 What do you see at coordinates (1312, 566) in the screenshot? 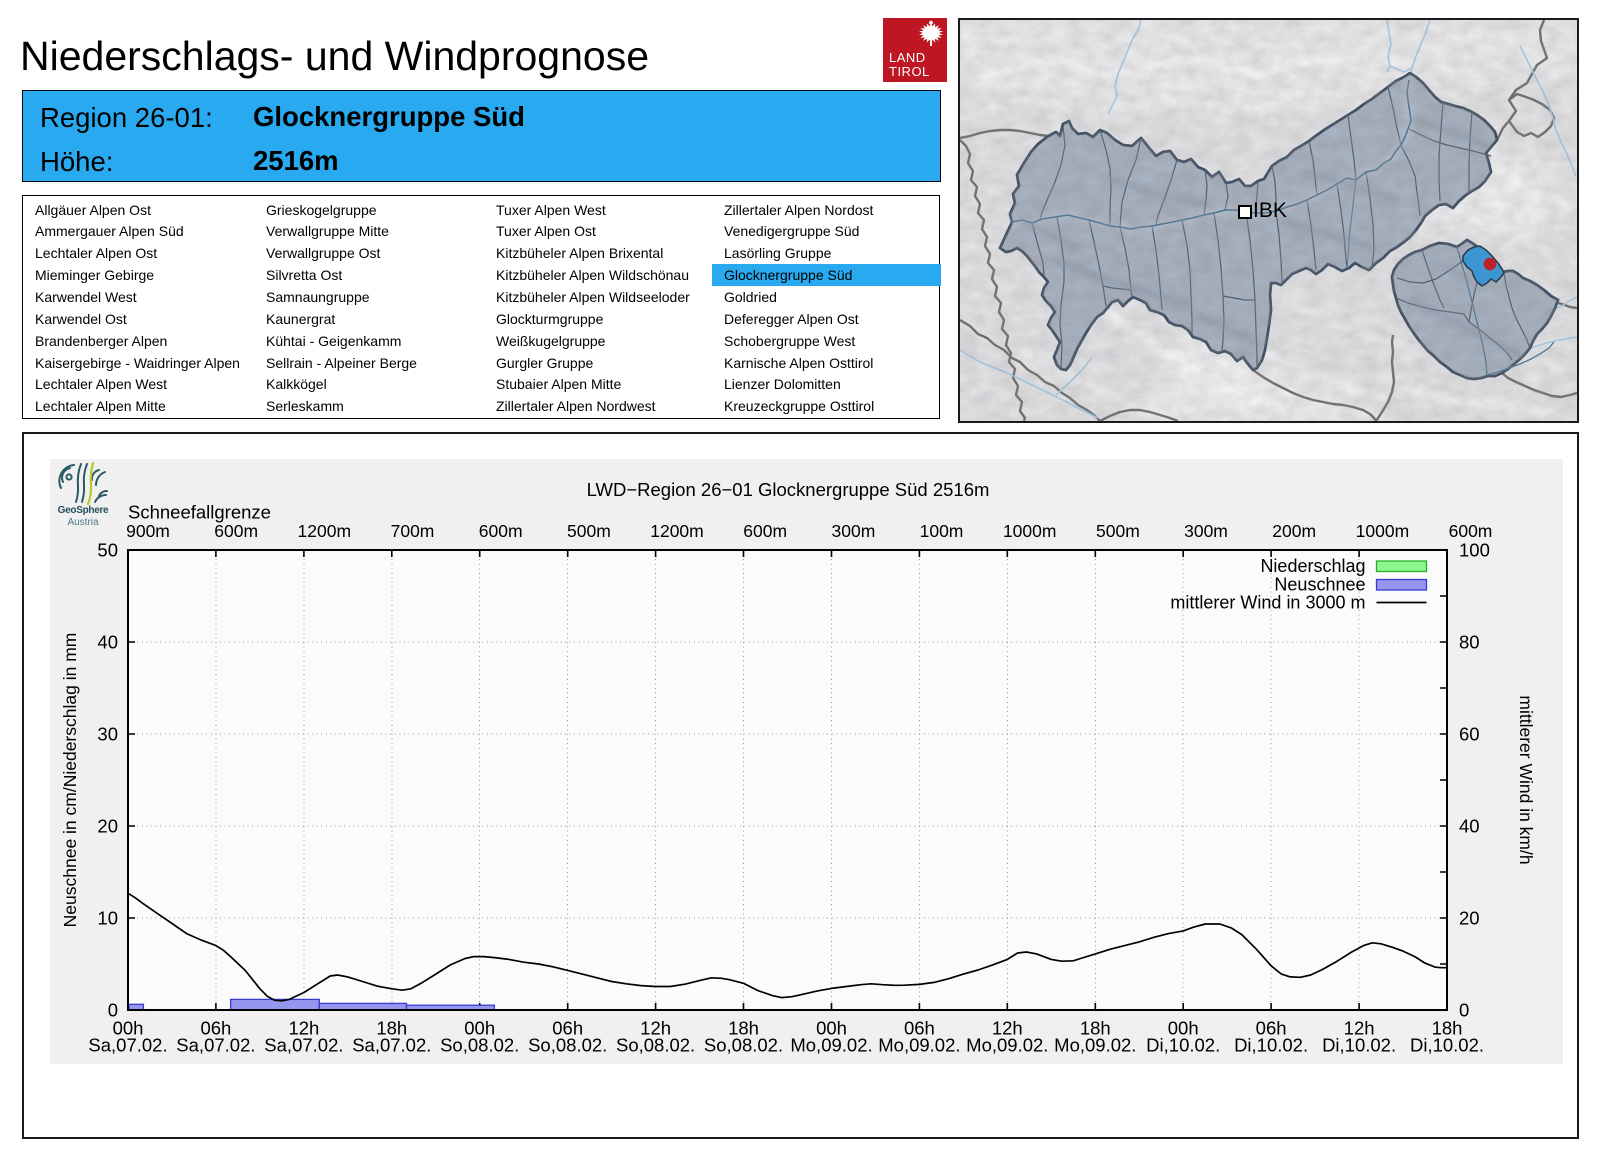
I see `svg-text: Niederschlag` at bounding box center [1312, 566].